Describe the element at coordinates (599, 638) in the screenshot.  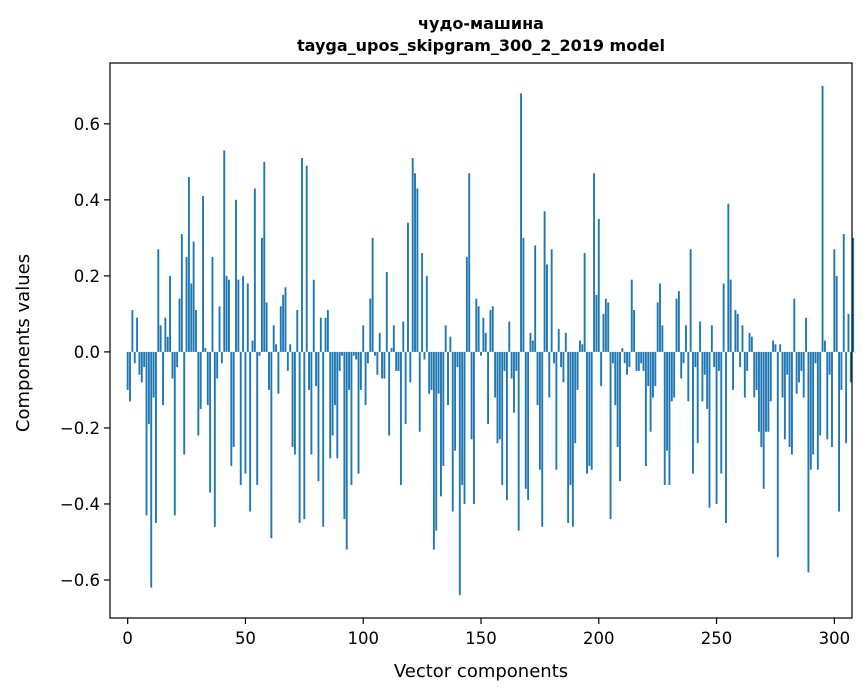
I see `x-tick-label: 200` at that location.